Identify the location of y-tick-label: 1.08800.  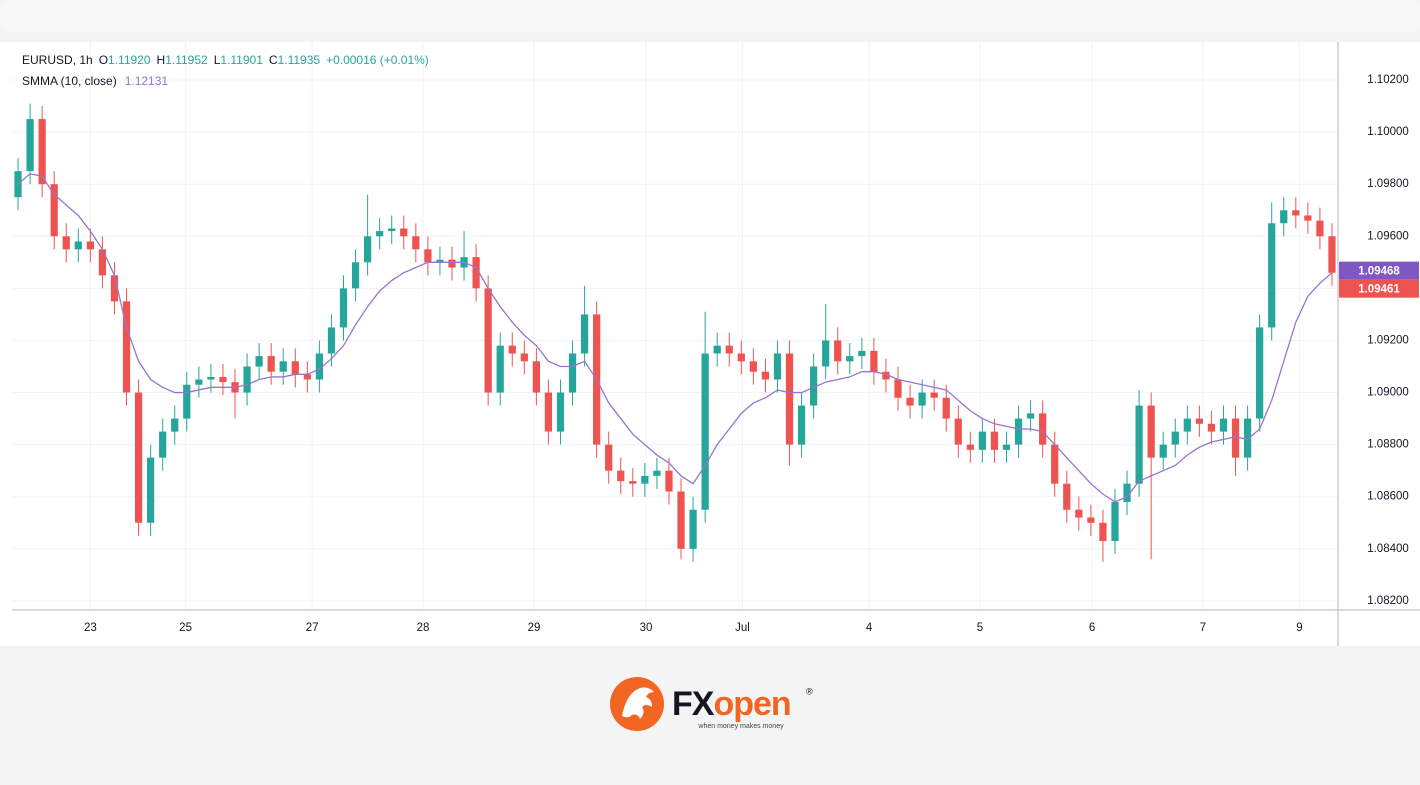
(1388, 445).